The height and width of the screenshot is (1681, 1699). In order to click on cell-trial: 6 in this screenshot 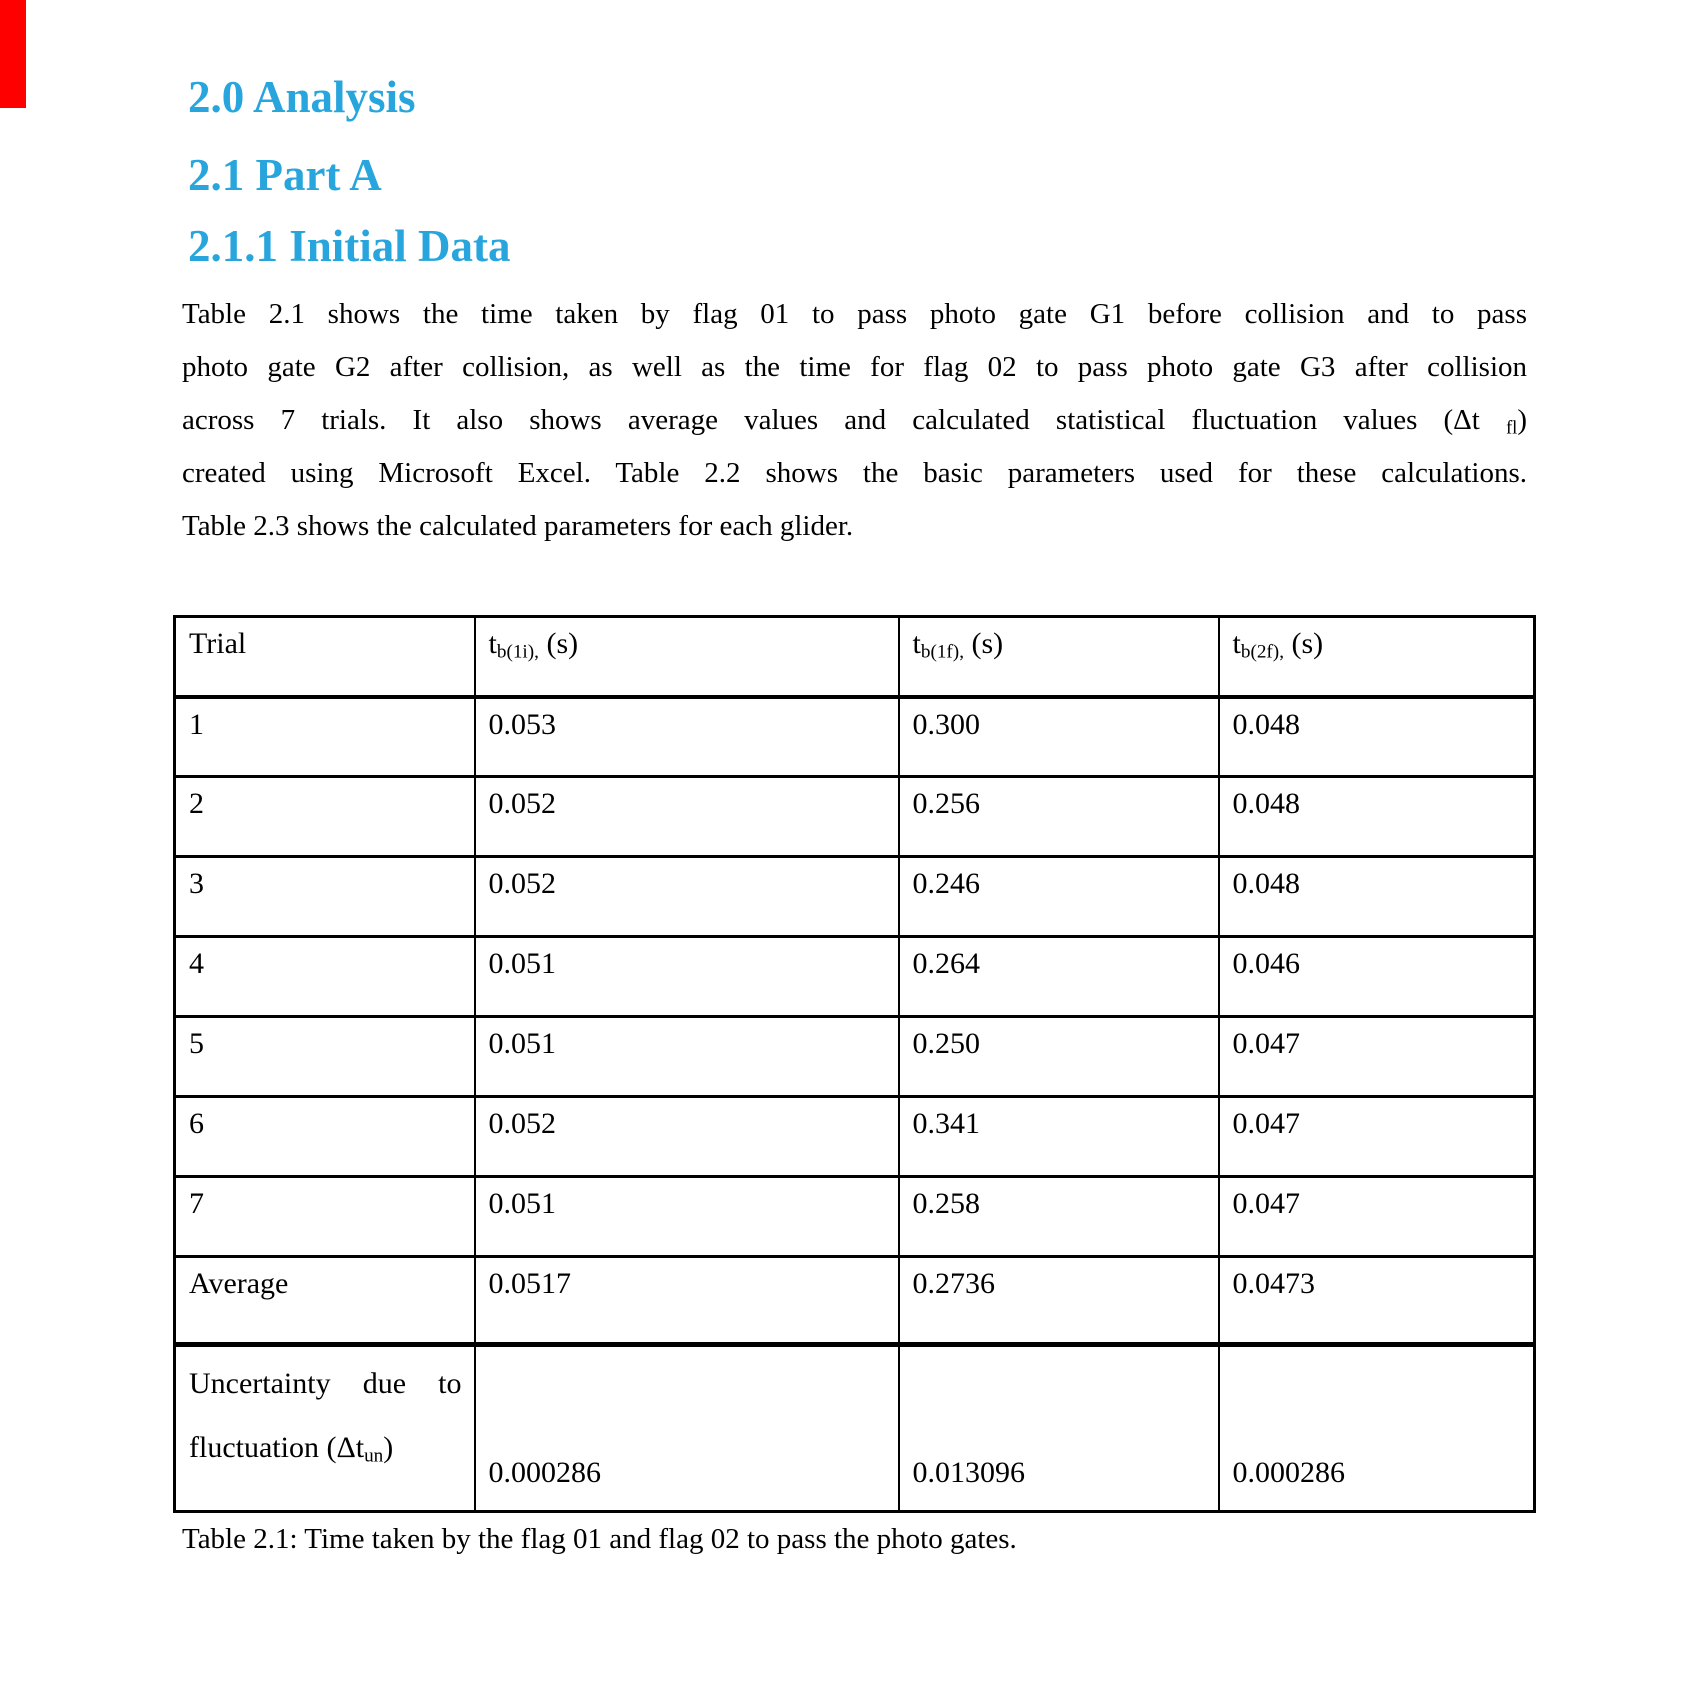, I will do `click(324, 1136)`.